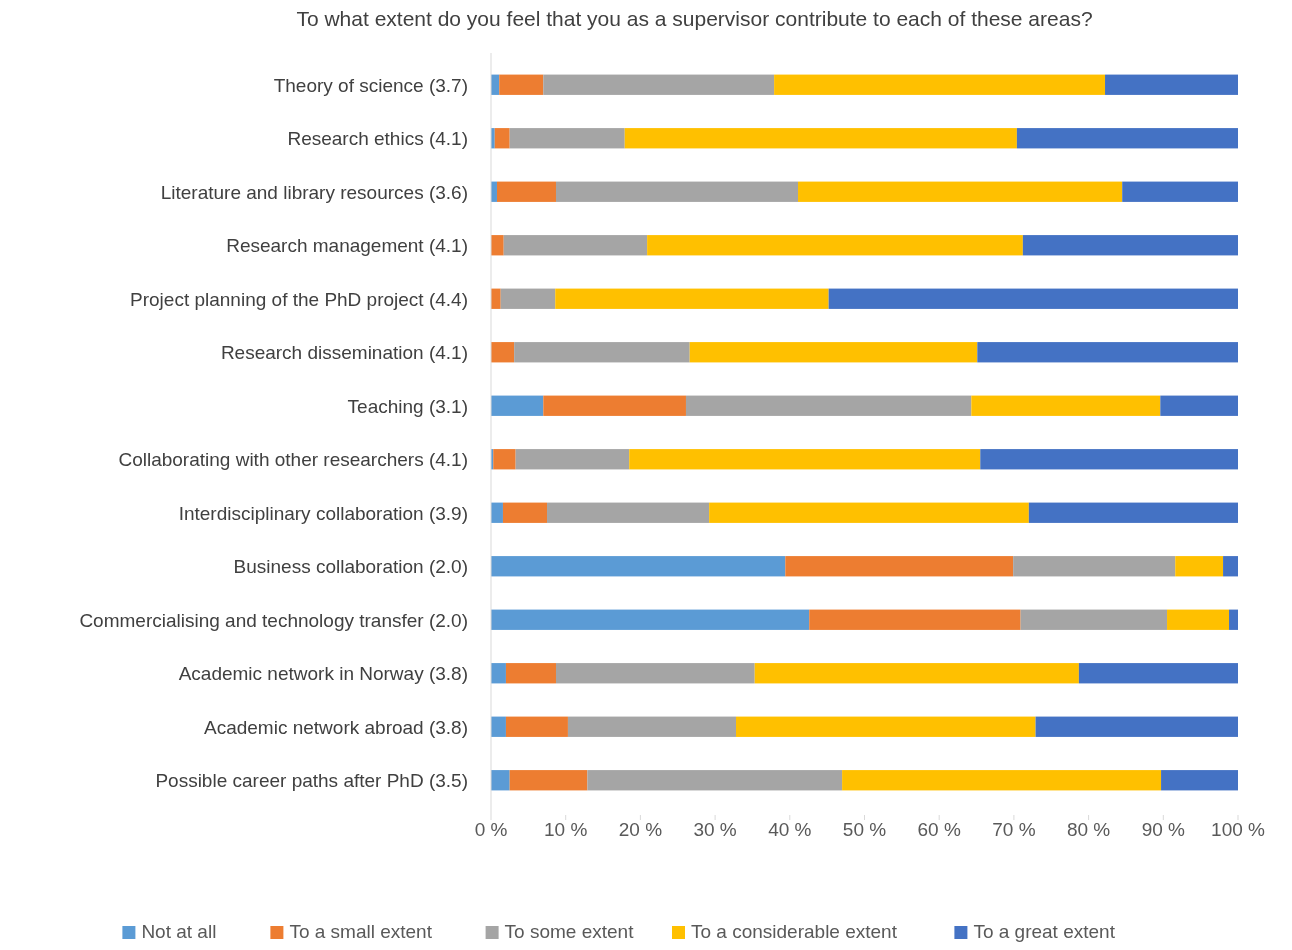 This screenshot has width=1292, height=950. I want to click on x-tick-label: 30 %, so click(715, 829).